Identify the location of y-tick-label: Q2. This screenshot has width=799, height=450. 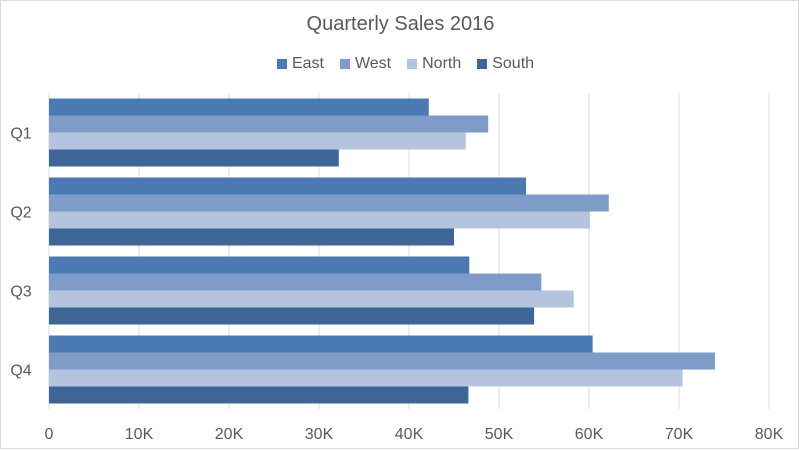
(20, 213).